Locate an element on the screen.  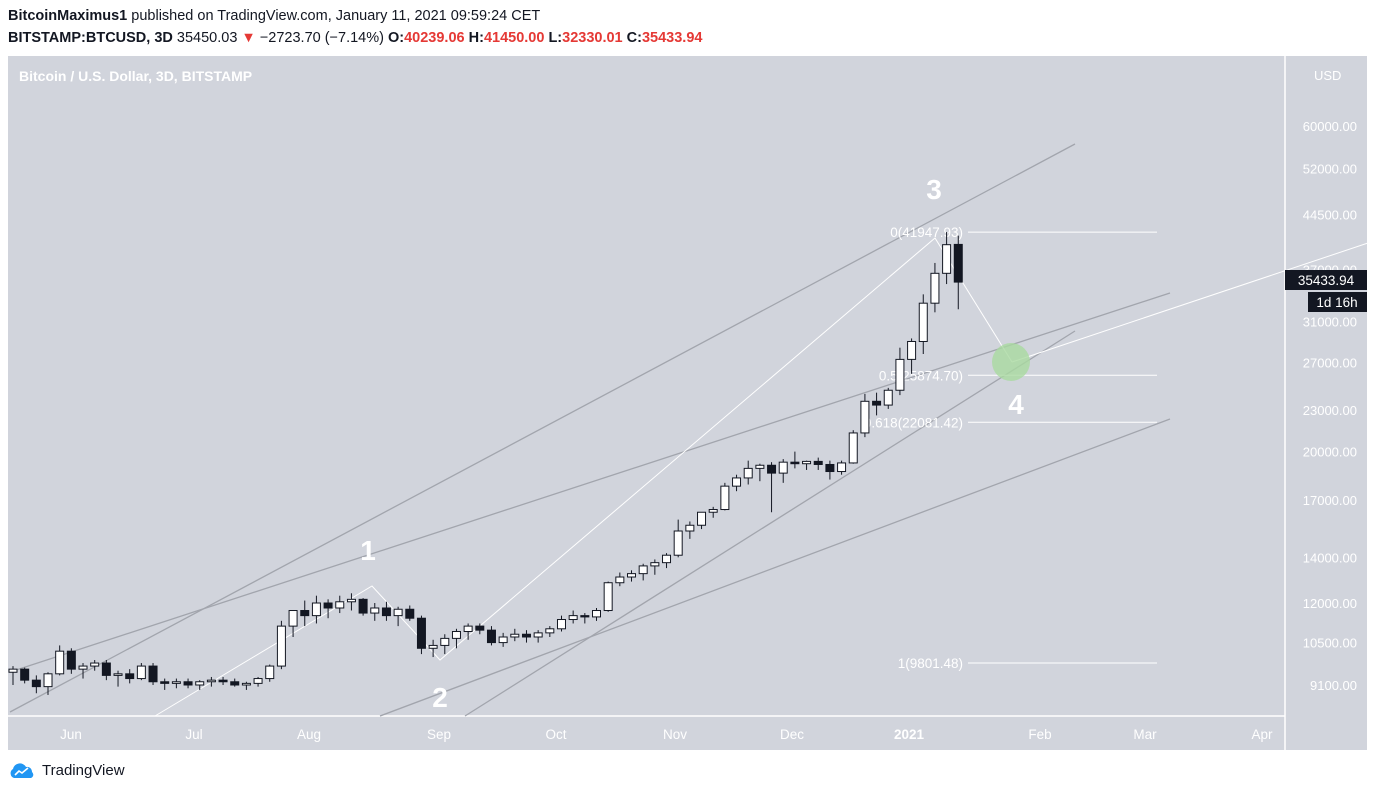
x-tick-label: Sep is located at coordinates (439, 734).